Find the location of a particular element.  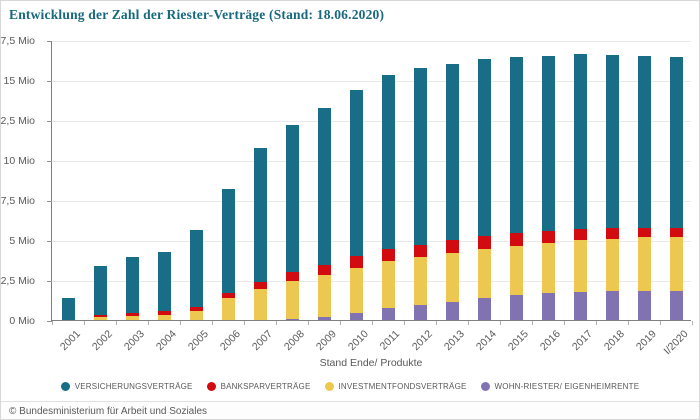

bar-2001 is located at coordinates (68, 308).